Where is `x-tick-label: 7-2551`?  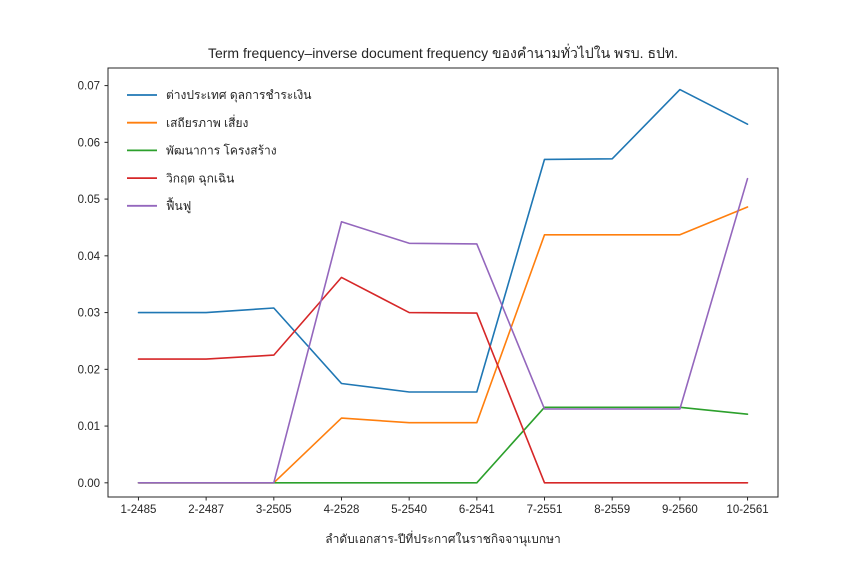 x-tick-label: 7-2551 is located at coordinates (545, 510).